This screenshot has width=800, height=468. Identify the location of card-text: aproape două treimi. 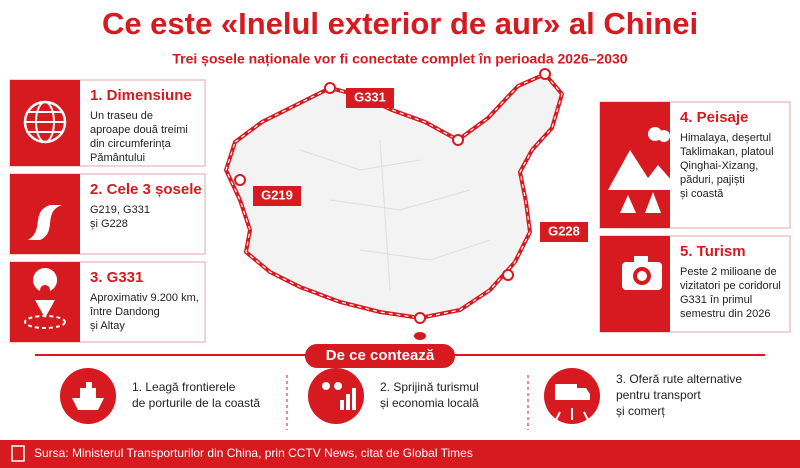
(139, 130).